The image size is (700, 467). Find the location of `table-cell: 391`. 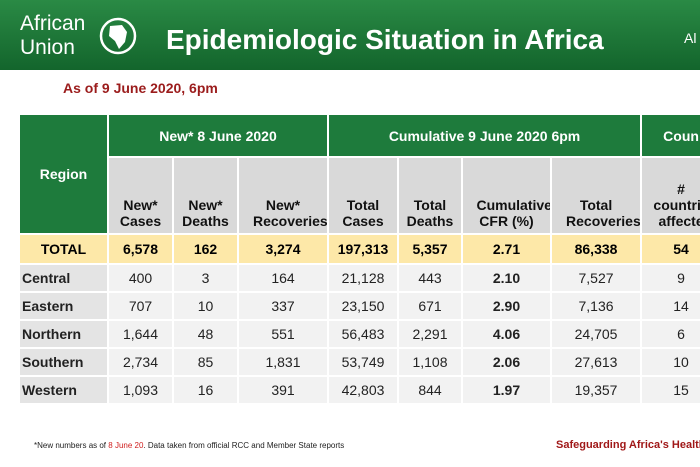

table-cell: 391 is located at coordinates (283, 390).